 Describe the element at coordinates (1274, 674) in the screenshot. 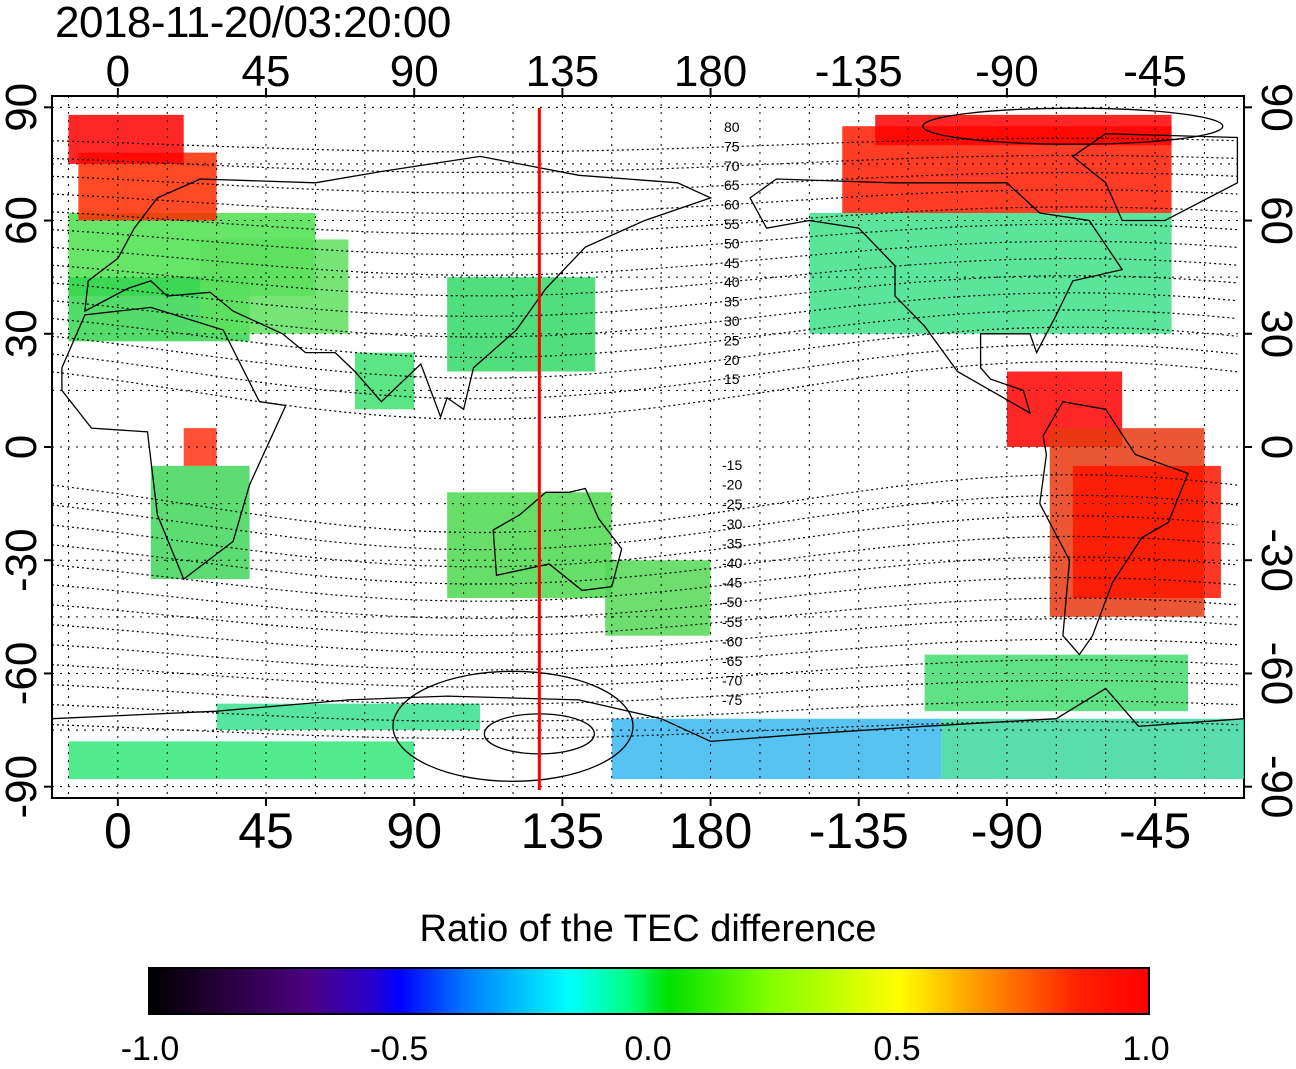

I see `right-lat-label: -60` at that location.